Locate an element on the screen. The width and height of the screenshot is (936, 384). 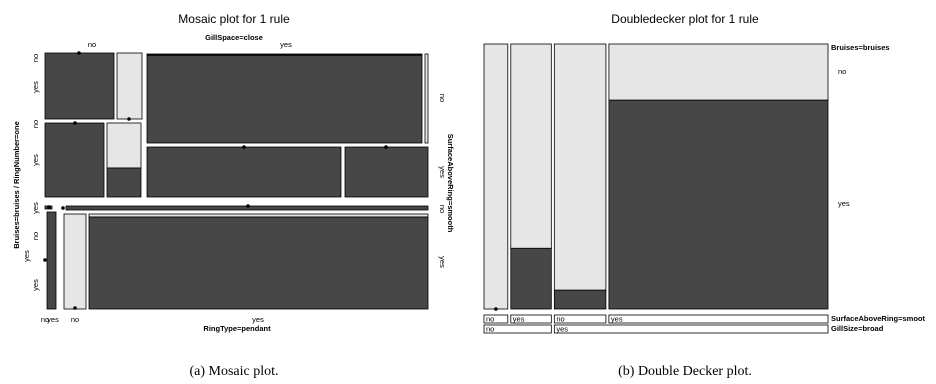
mosaic-title: Mosaic plot for 1 rule is located at coordinates (234, 19).